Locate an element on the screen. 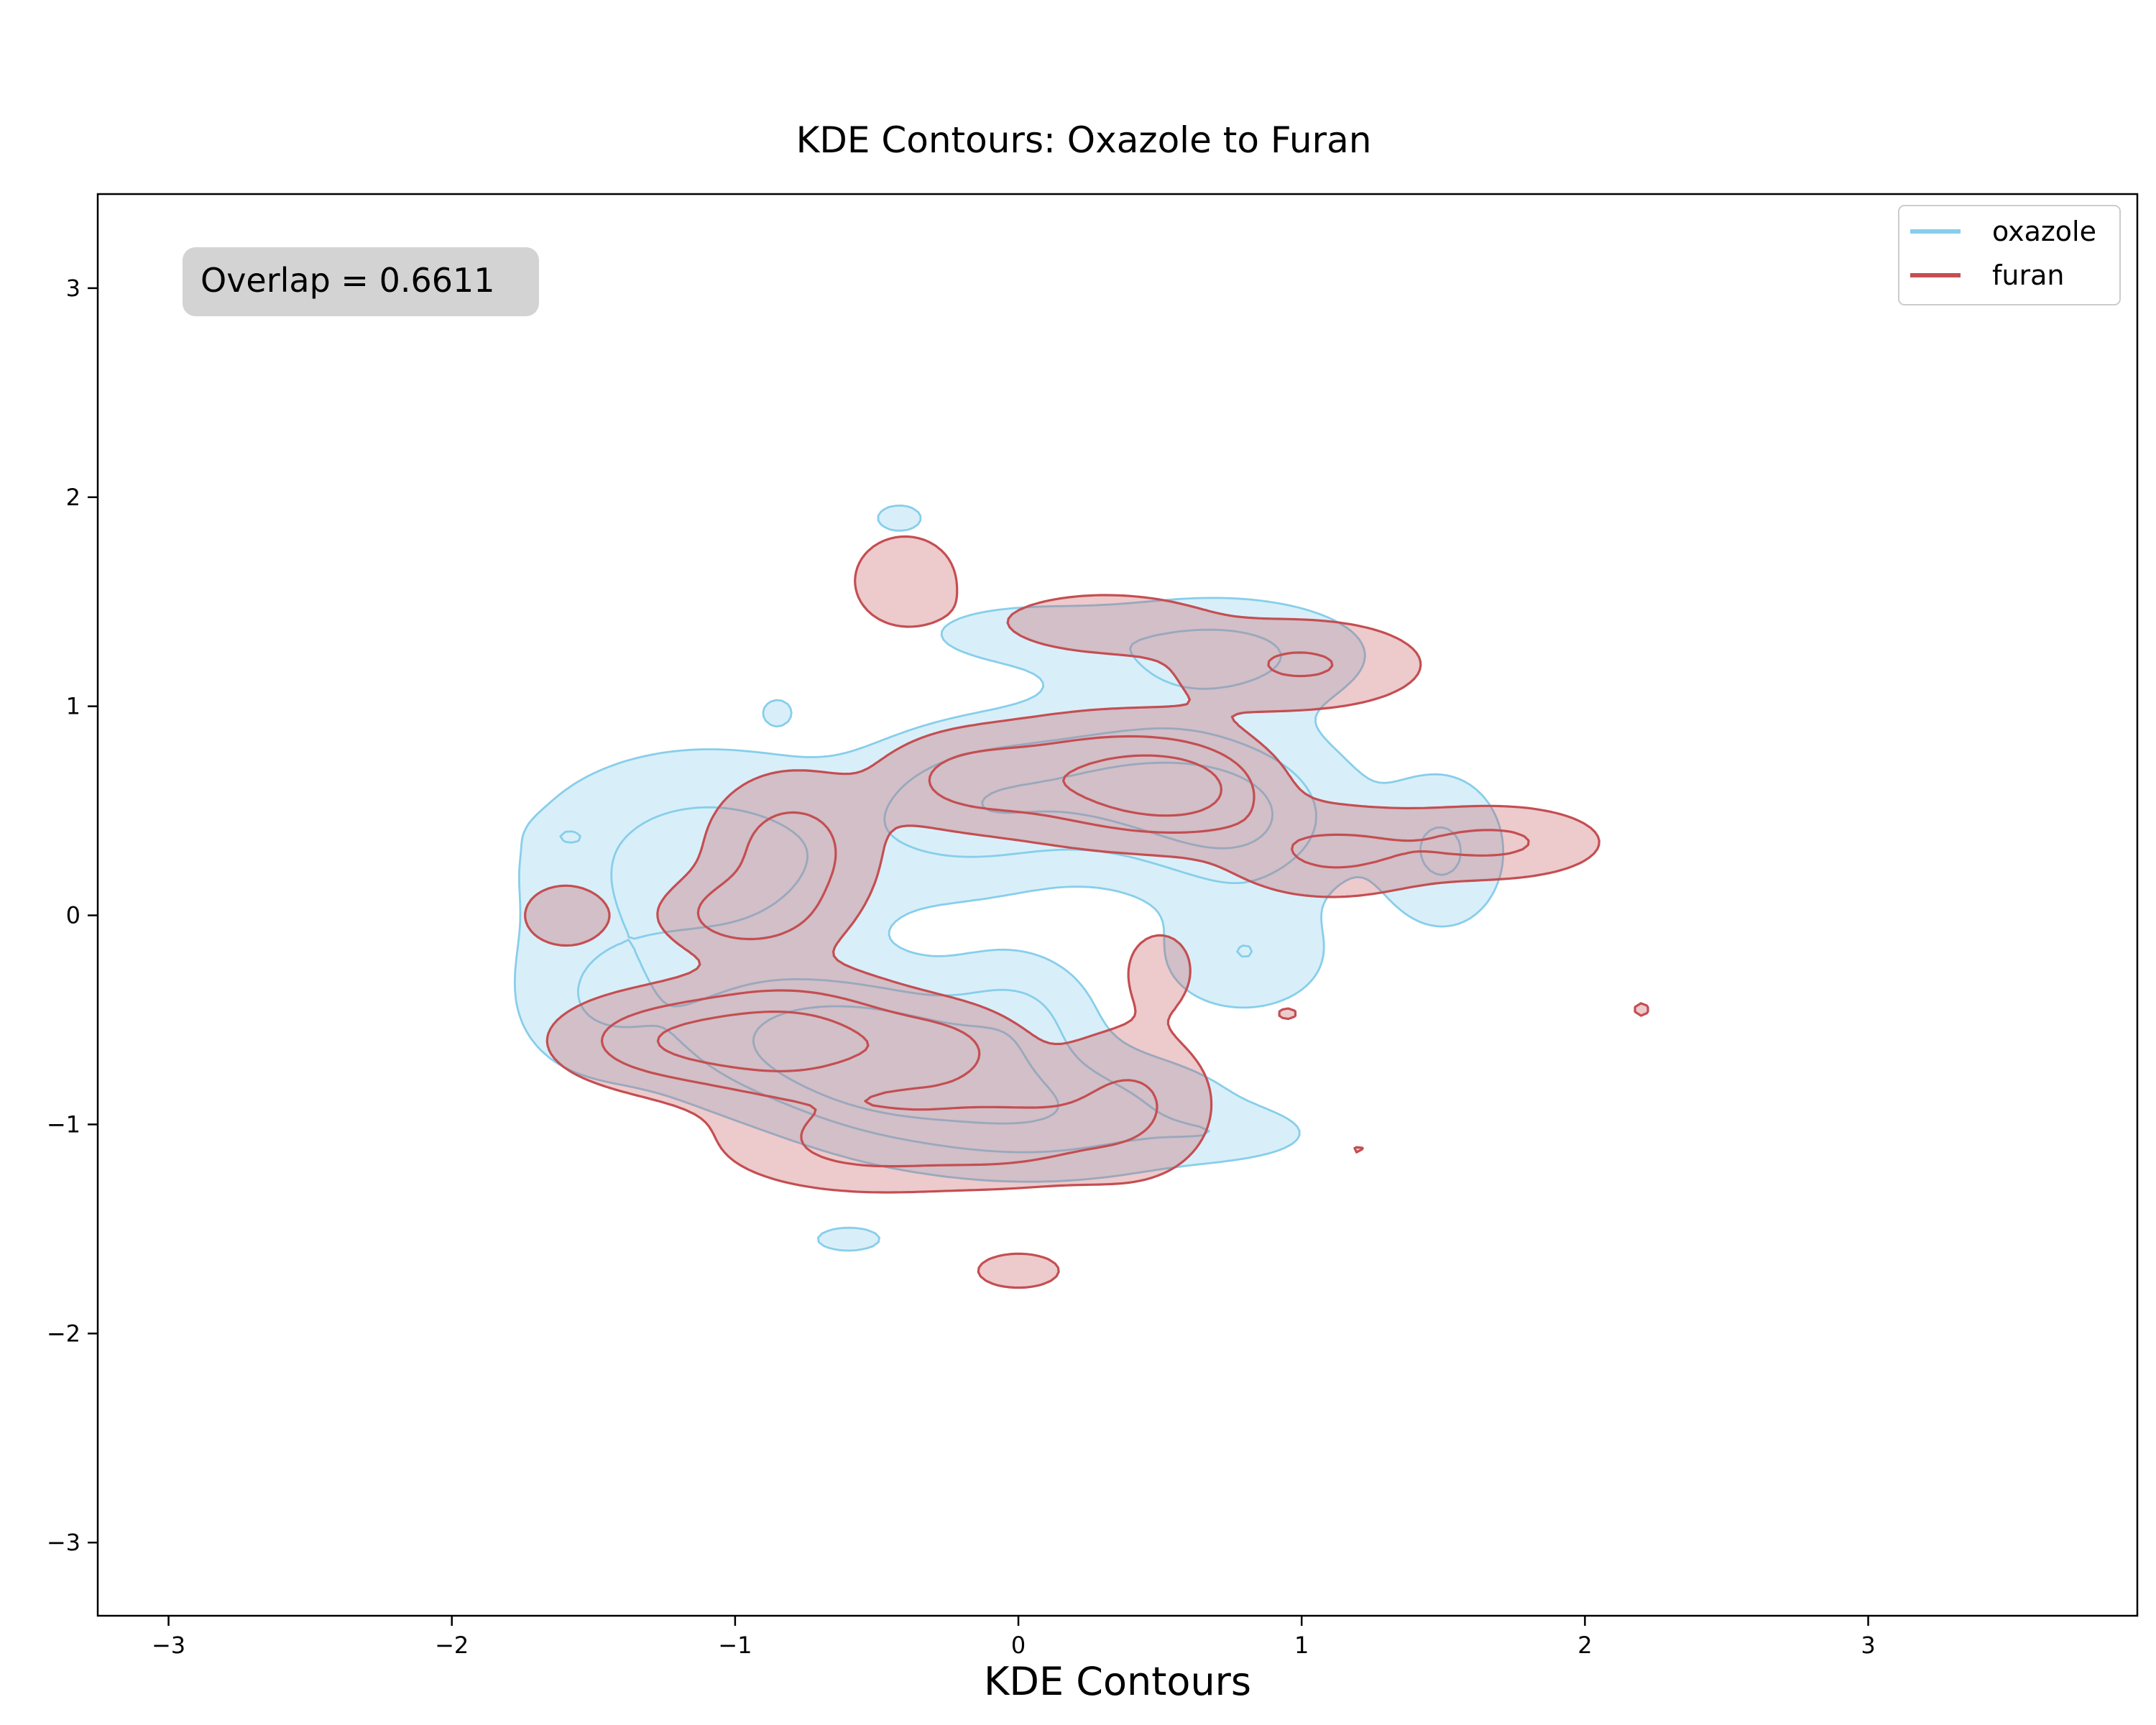  overlap-annotation: Overlap = 0.6611 is located at coordinates (361, 281).